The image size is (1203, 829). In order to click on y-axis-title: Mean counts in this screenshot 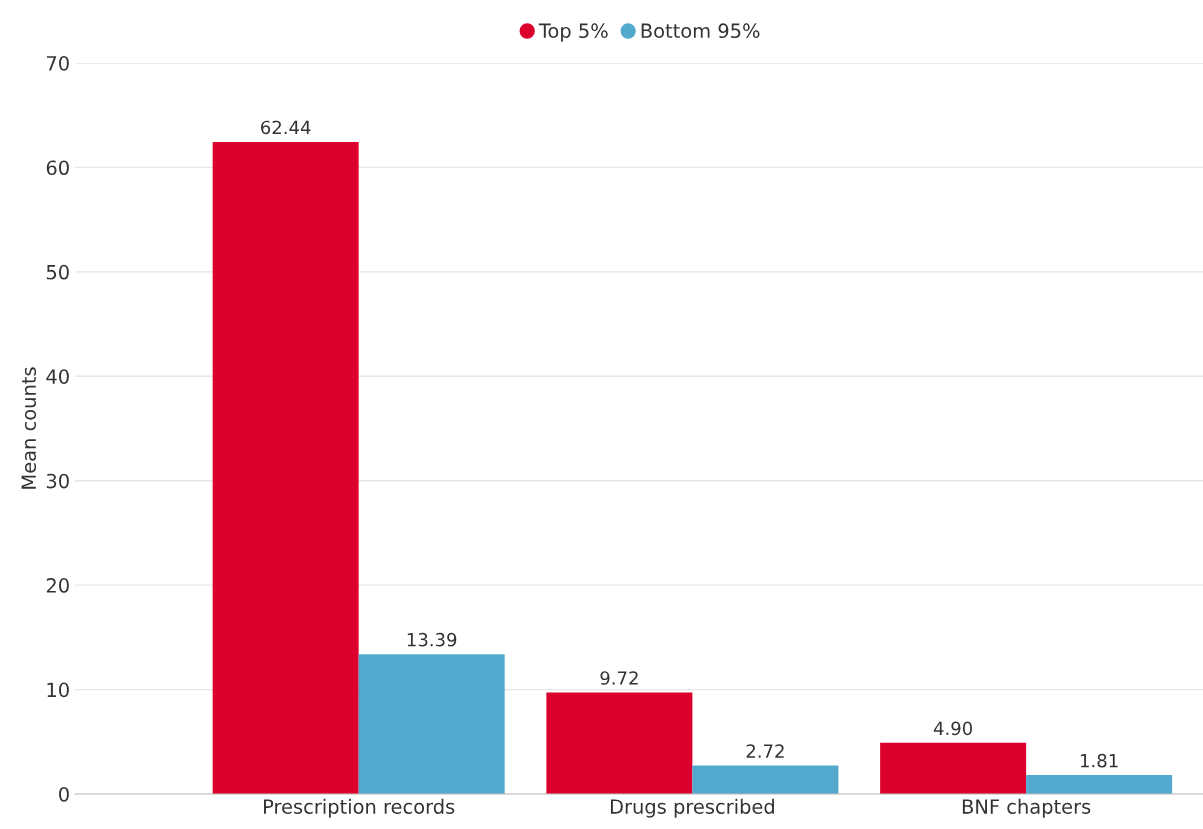, I will do `click(29, 428)`.